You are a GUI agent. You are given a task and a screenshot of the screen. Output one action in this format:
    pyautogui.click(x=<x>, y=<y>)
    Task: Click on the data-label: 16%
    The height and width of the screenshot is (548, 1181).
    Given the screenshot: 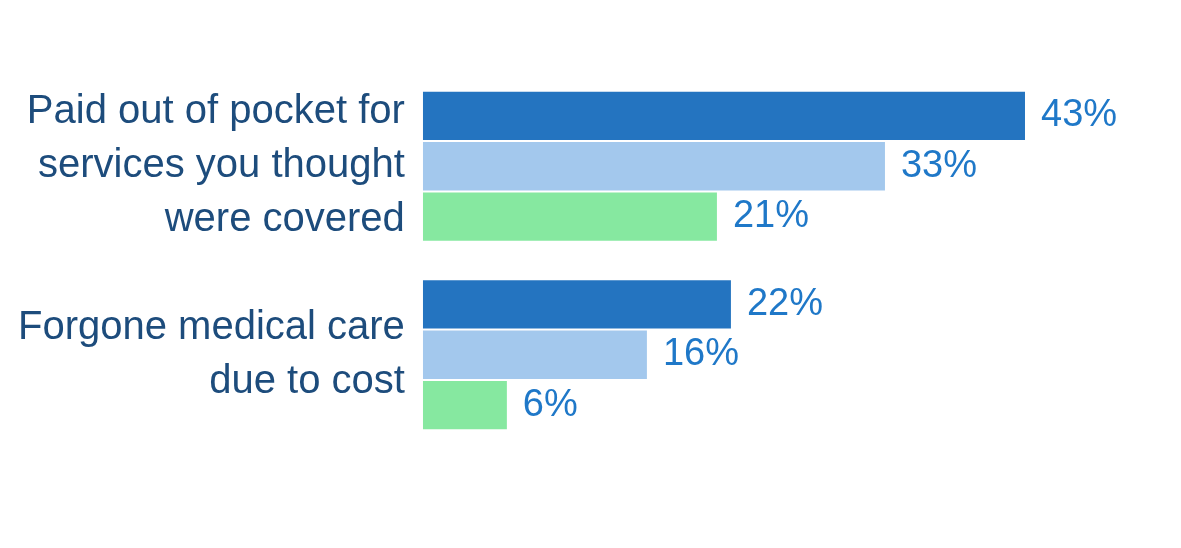 What is the action you would take?
    pyautogui.click(x=700, y=352)
    